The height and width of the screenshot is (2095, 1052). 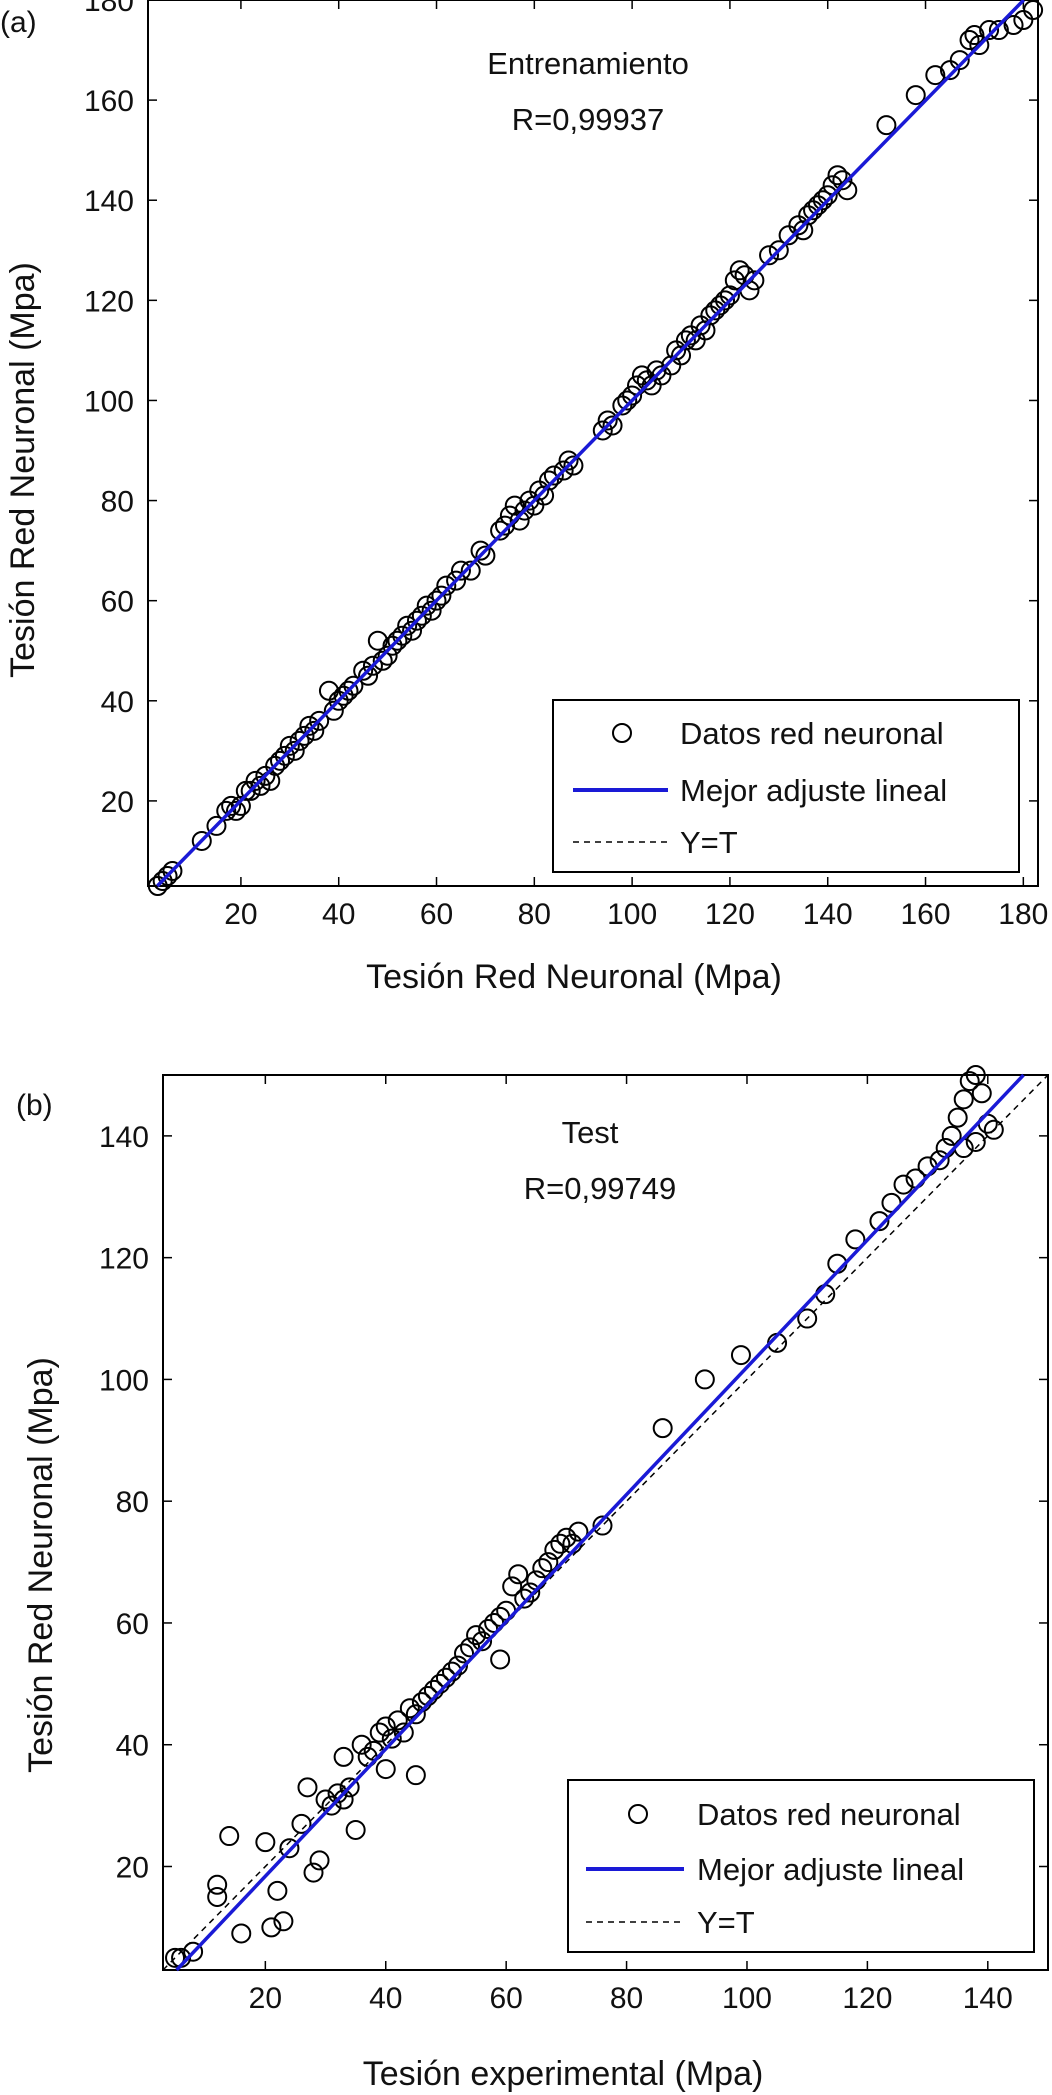 What do you see at coordinates (588, 63) in the screenshot?
I see `panel-a-title: Entrenamiento` at bounding box center [588, 63].